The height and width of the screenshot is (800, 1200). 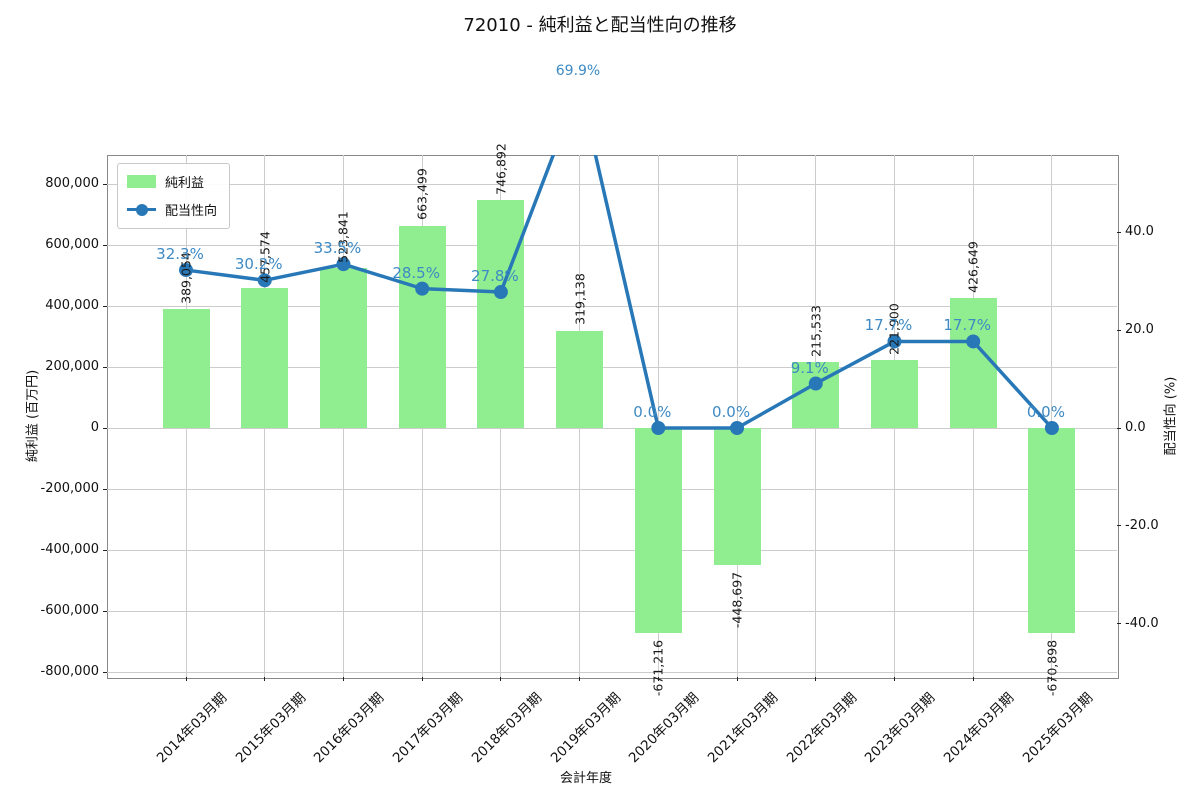 What do you see at coordinates (428, 728) in the screenshot?
I see `x-tick-label: 2017年03月期` at bounding box center [428, 728].